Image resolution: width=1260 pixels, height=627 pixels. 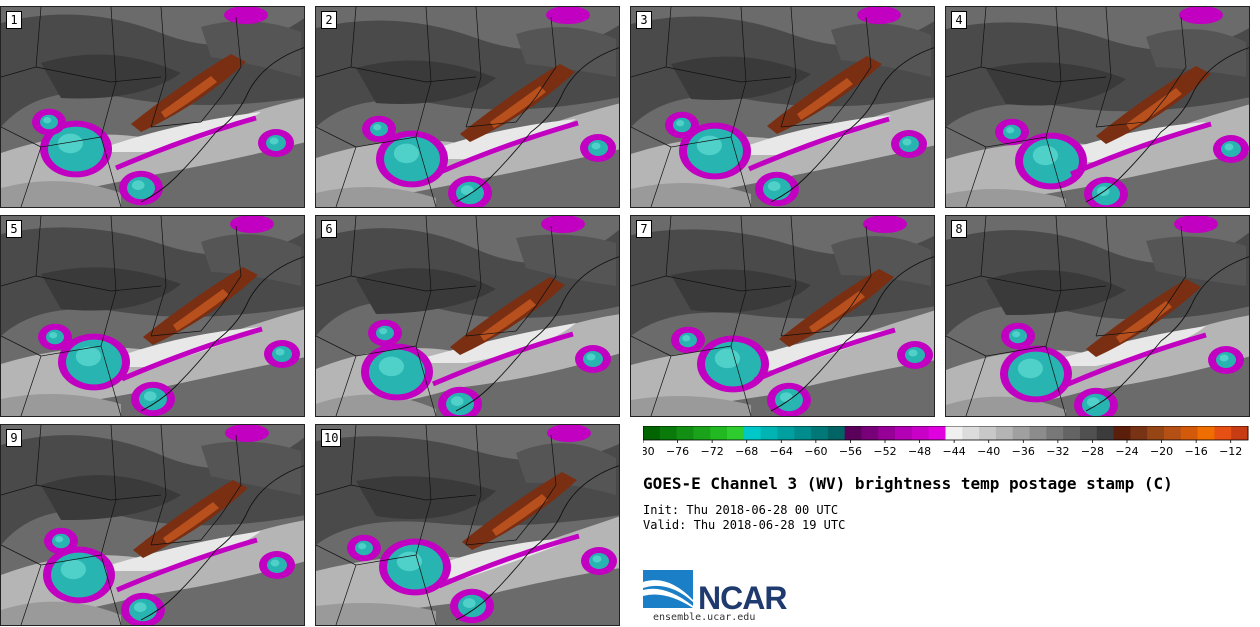 What do you see at coordinates (329, 20) in the screenshot?
I see `member-number: 2` at bounding box center [329, 20].